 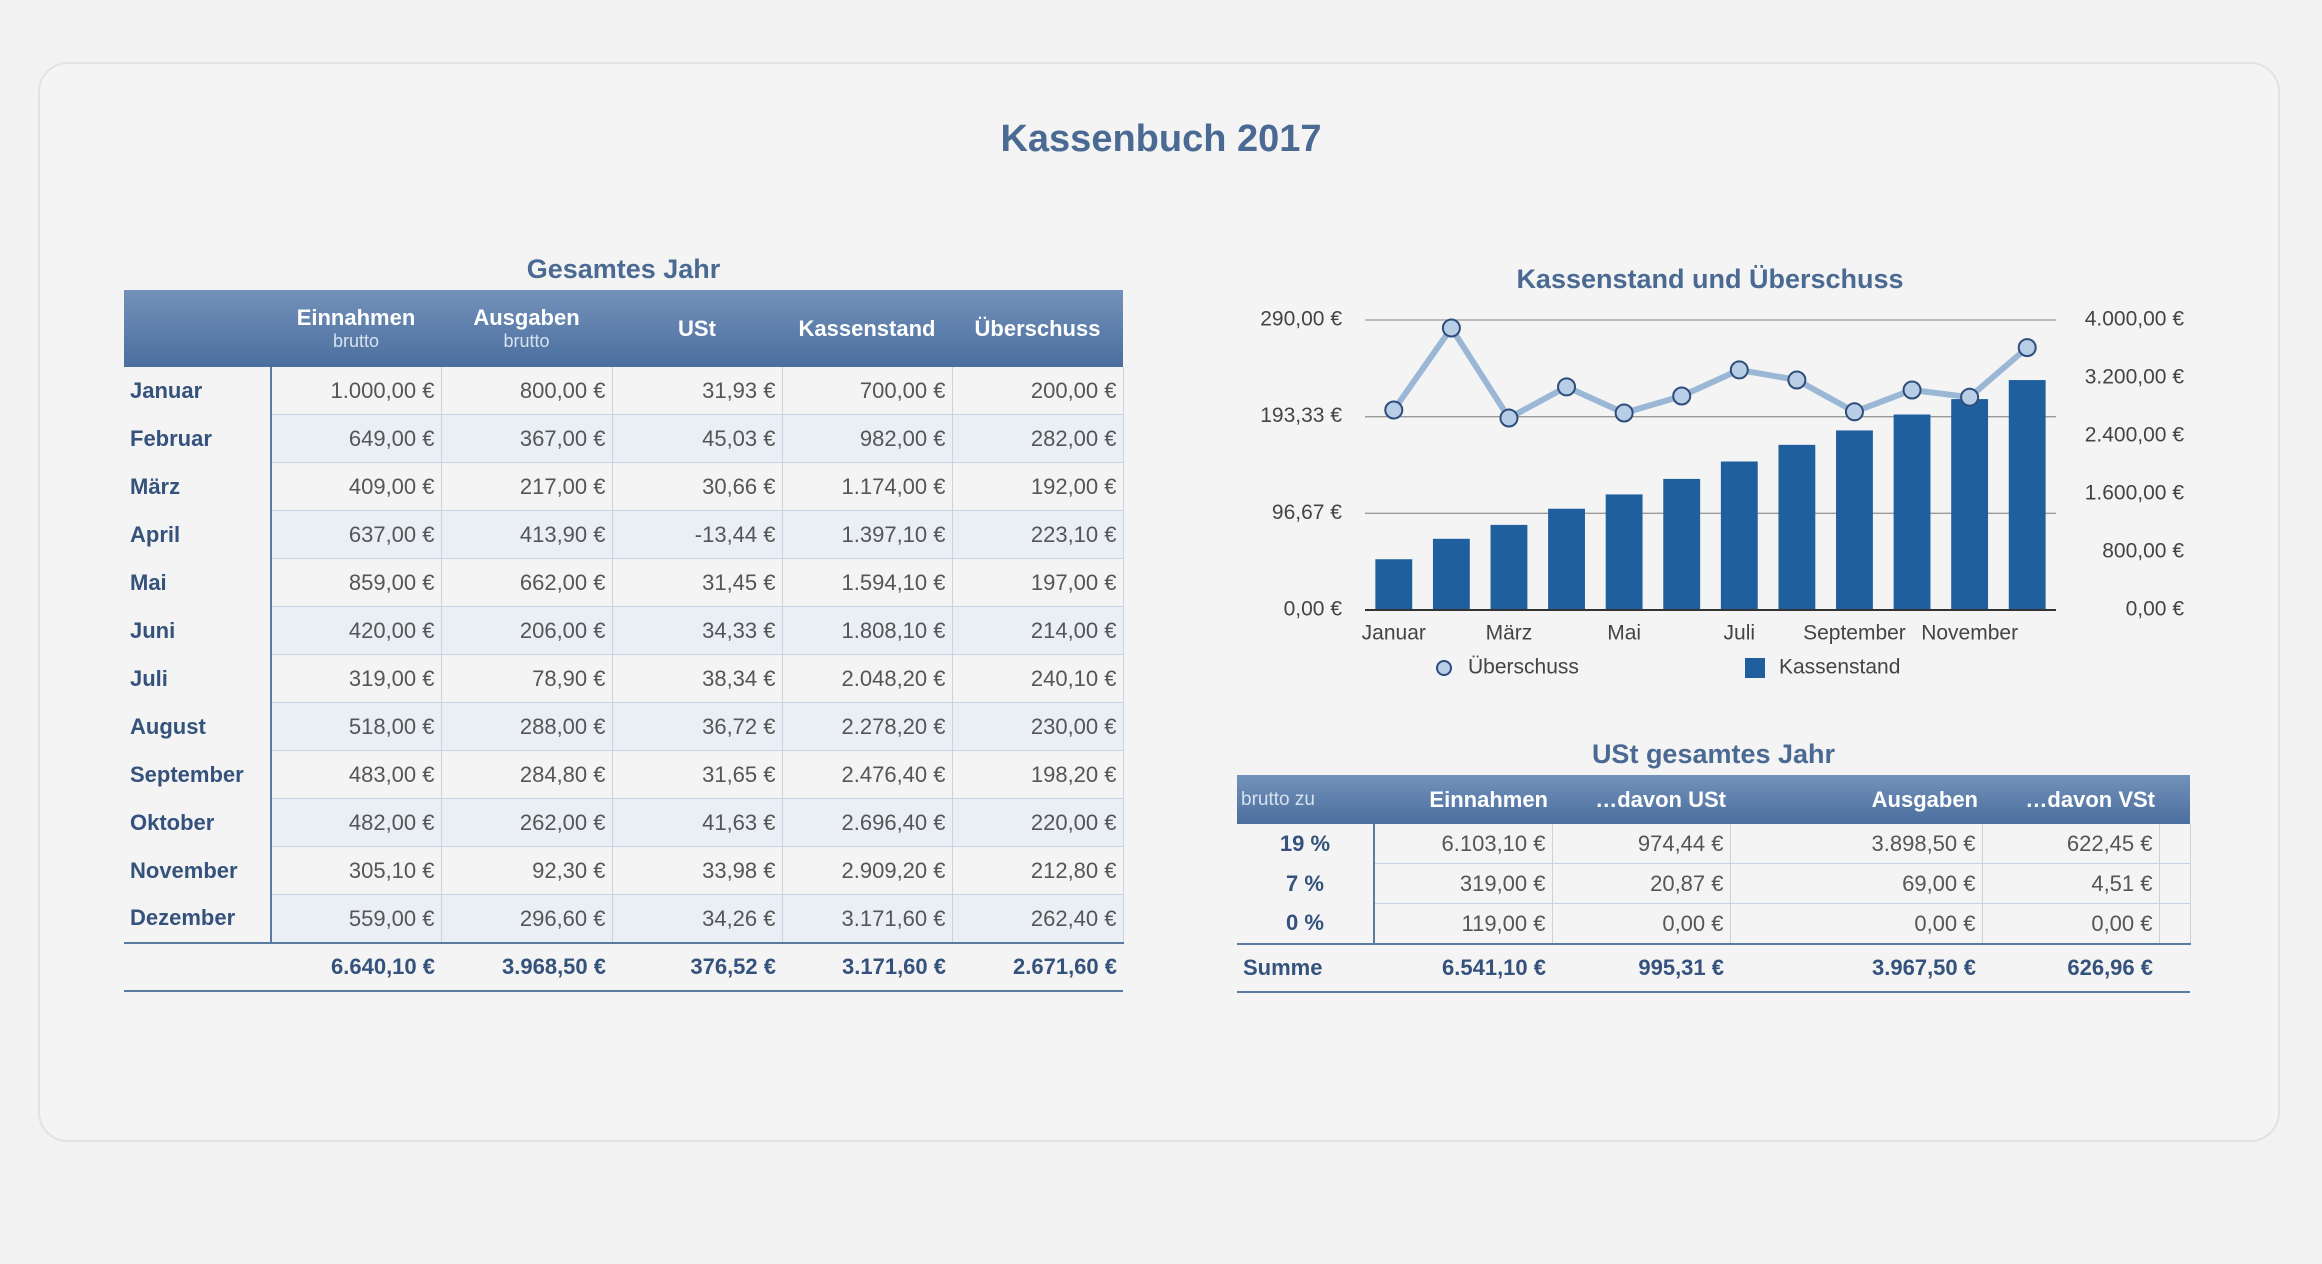 What do you see at coordinates (527, 919) in the screenshot?
I see `cell: 296,60 €` at bounding box center [527, 919].